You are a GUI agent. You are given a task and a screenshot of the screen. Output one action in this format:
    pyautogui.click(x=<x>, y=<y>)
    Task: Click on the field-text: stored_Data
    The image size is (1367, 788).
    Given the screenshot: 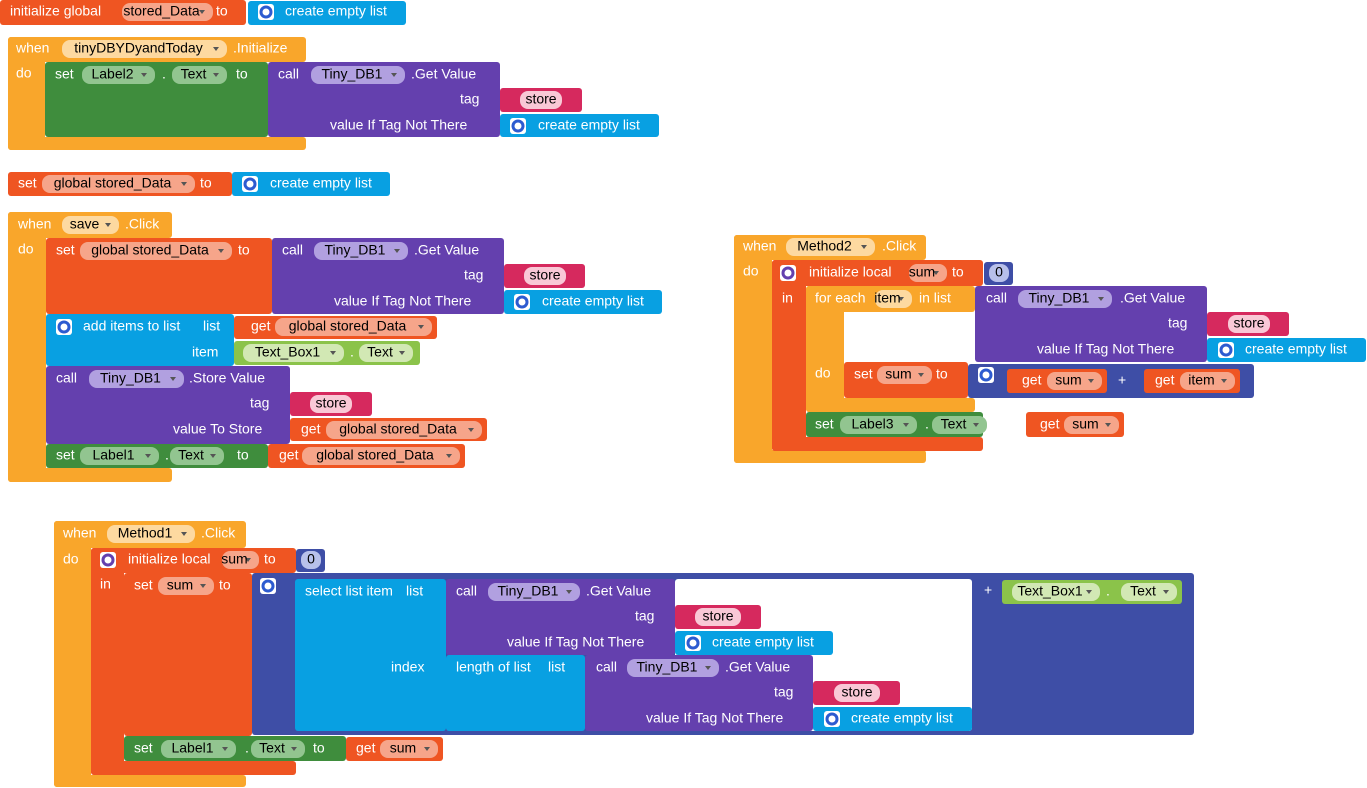 What is the action you would take?
    pyautogui.click(x=161, y=11)
    